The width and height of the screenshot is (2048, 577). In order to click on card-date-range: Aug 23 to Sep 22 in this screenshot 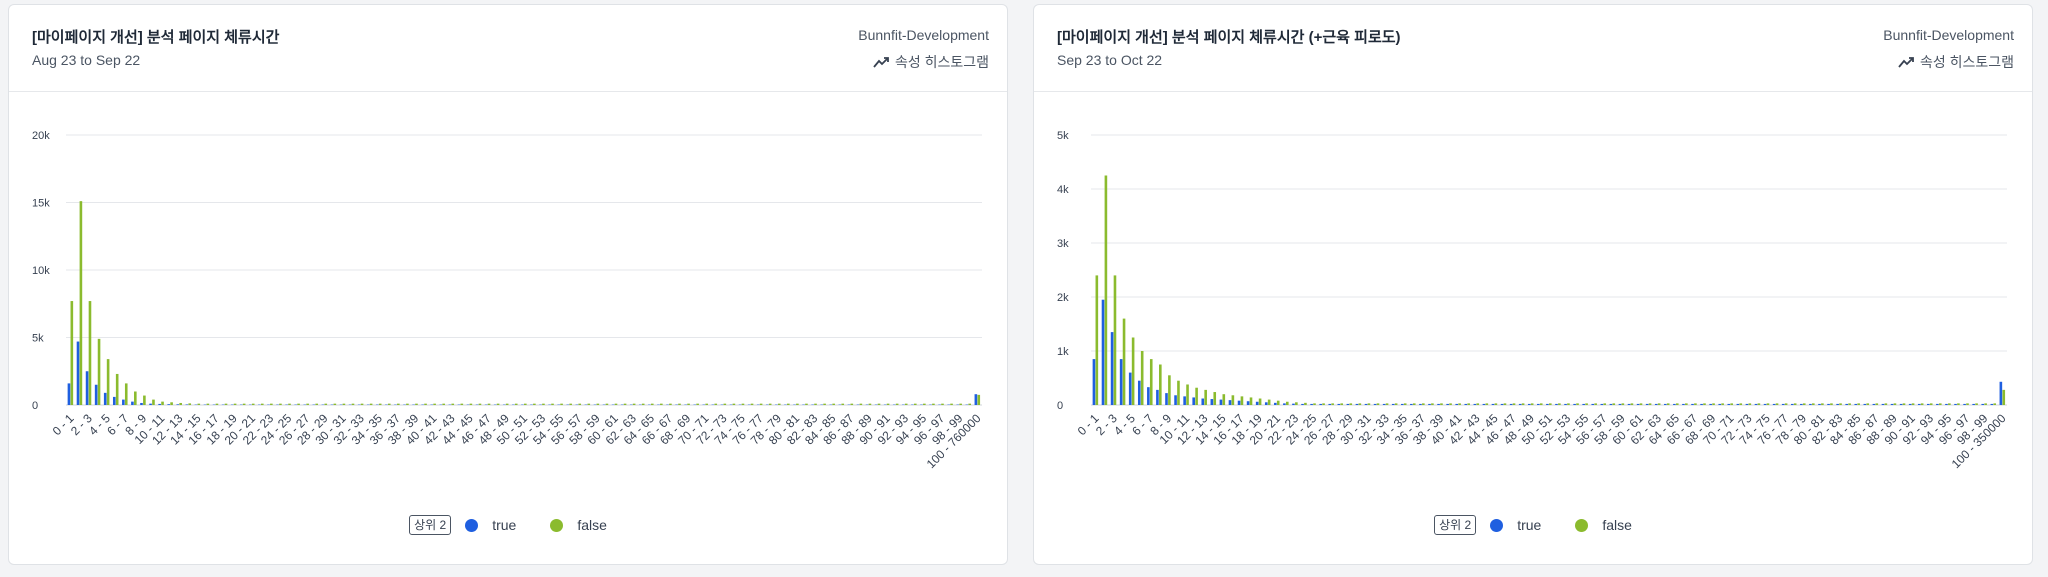, I will do `click(86, 60)`.